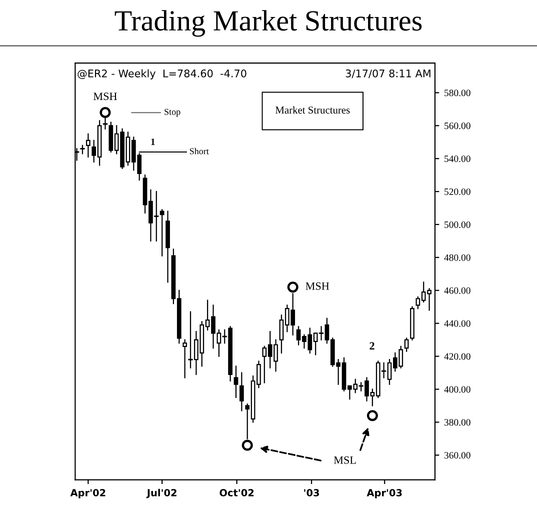  I want to click on y-tick-label: 420.00, so click(457, 356).